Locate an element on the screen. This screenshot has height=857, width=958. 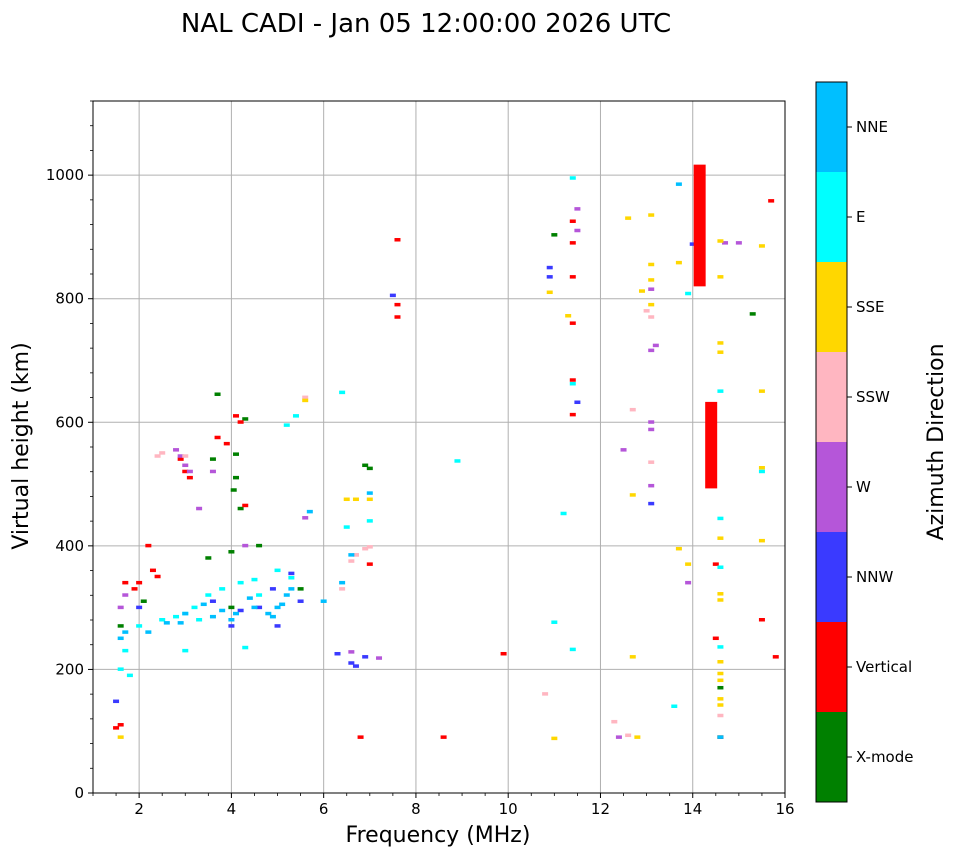
colorbar-segment-nnw is located at coordinates (831, 577).